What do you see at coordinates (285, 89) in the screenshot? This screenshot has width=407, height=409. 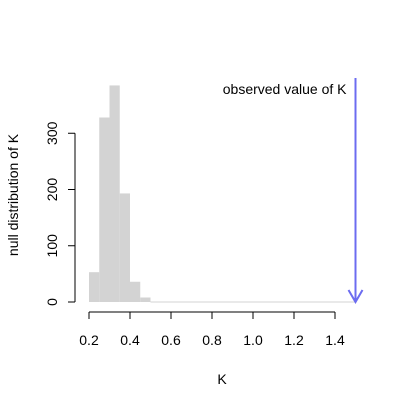 I see `observed-value-label: observed value of K` at bounding box center [285, 89].